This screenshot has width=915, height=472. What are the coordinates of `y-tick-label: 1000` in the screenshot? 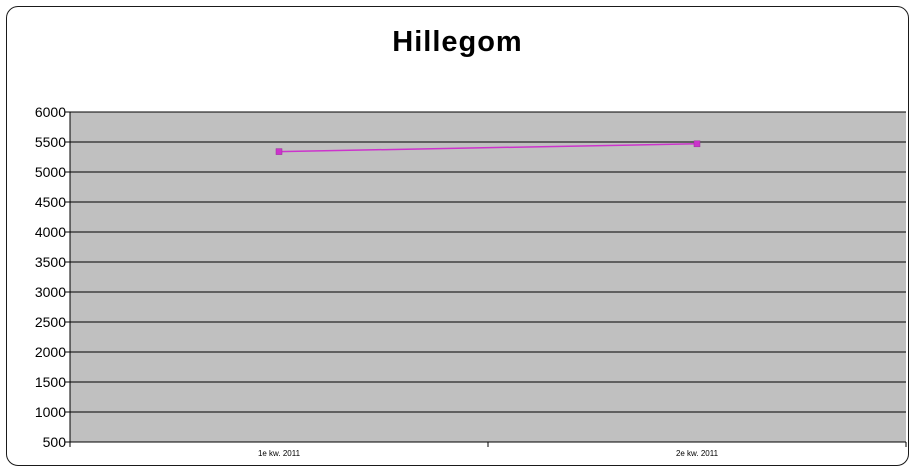 It's located at (50, 412).